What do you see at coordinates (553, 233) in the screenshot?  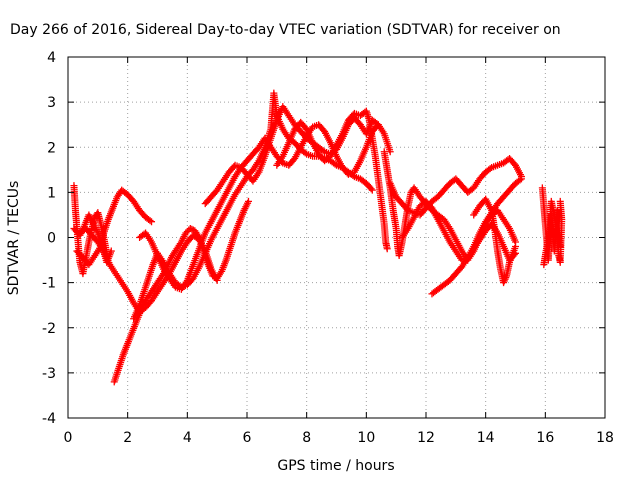 I see `series-track-p` at bounding box center [553, 233].